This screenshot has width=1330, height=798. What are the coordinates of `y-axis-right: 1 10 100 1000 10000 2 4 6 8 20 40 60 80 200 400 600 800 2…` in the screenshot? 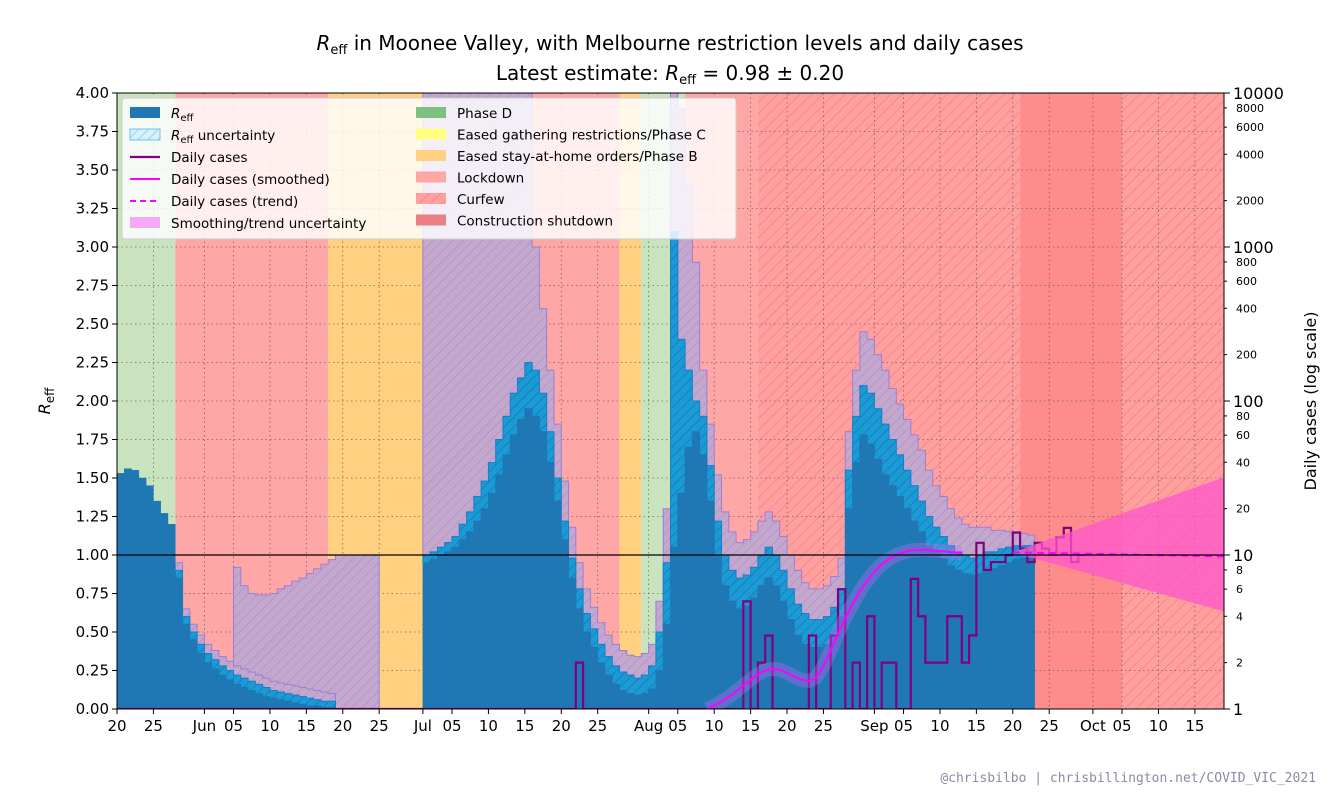 It's located at (1254, 401).